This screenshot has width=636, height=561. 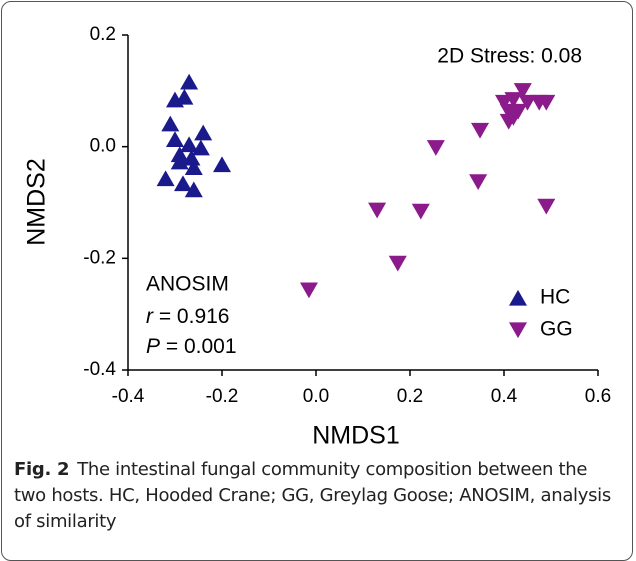 I want to click on y-tick-label: -0.4, so click(x=99, y=369).